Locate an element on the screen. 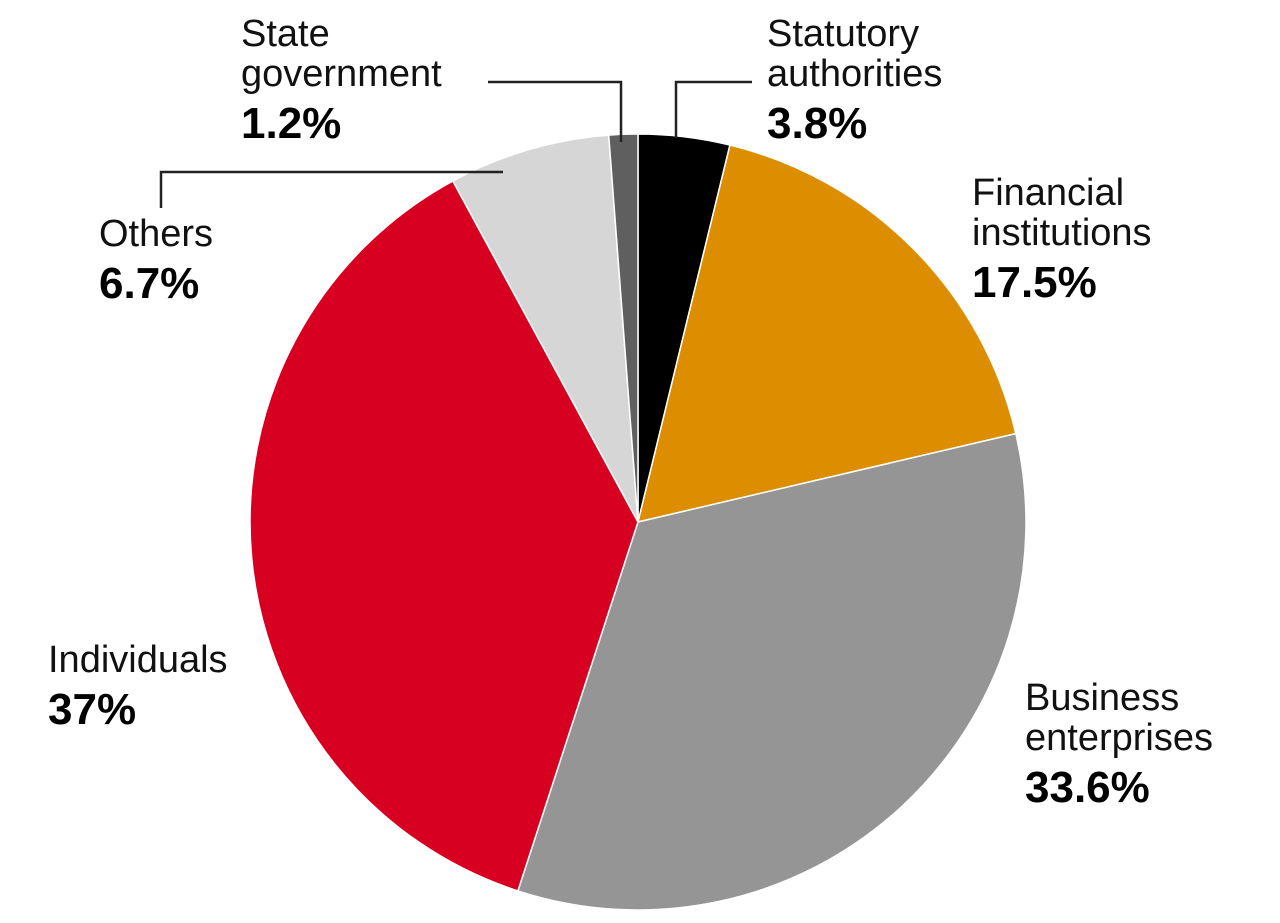 The width and height of the screenshot is (1280, 923). leader-lines is located at coordinates (455, 144).